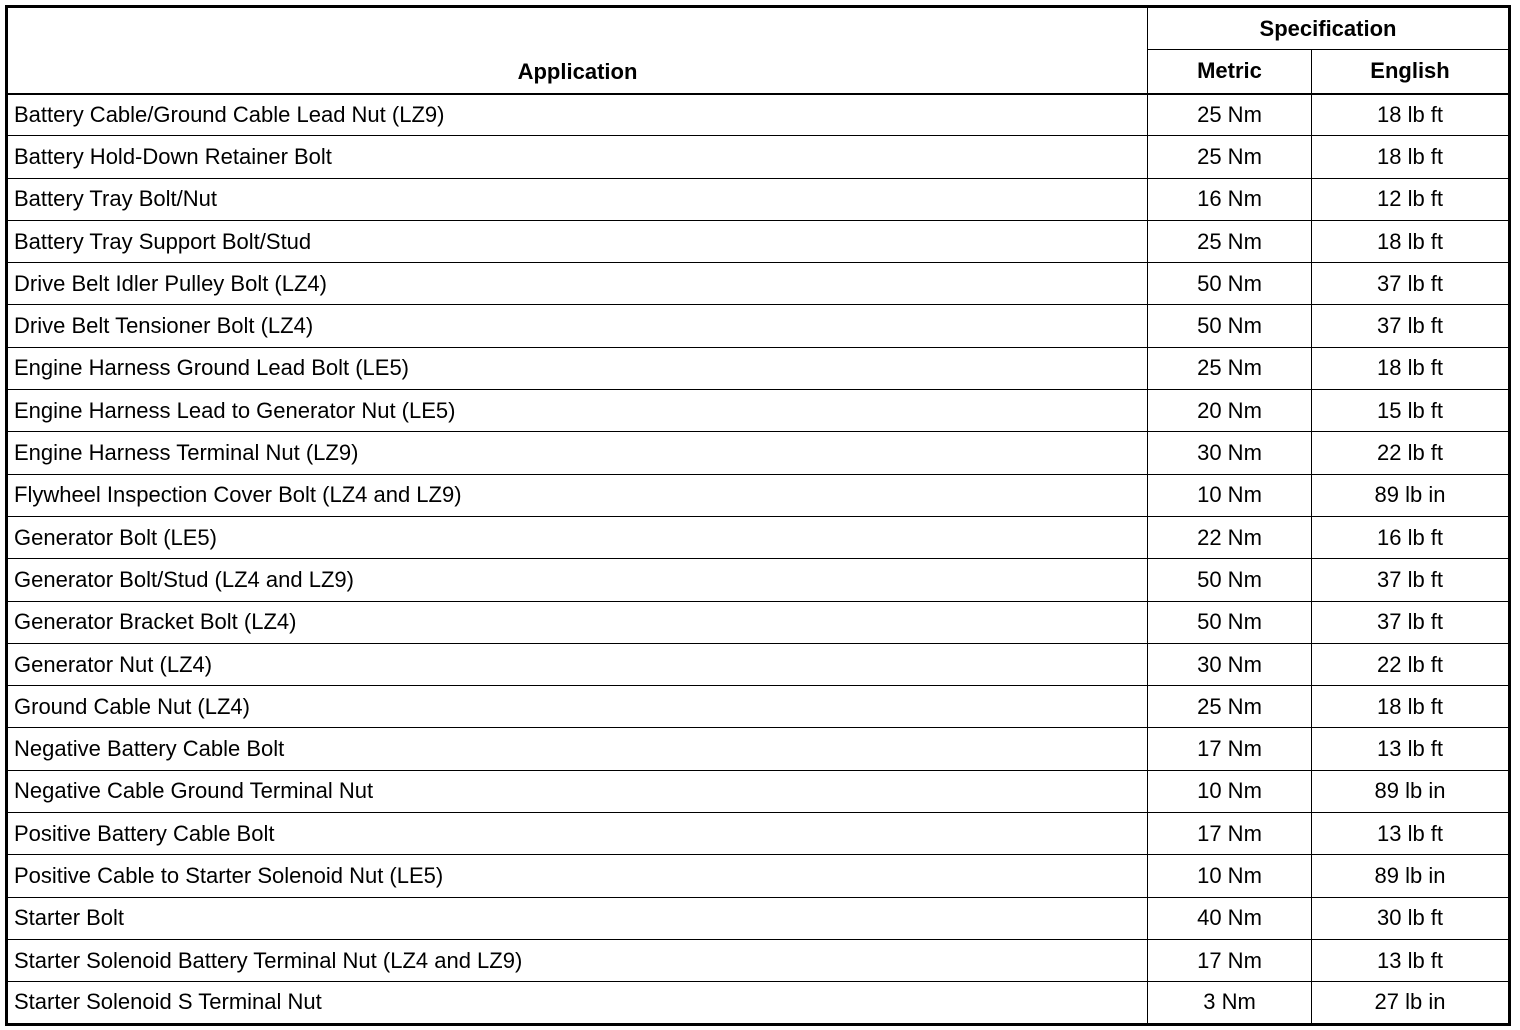  Describe the element at coordinates (577, 368) in the screenshot. I see `application-cell: Engine Harness Ground Lead Bolt (LE5)` at that location.